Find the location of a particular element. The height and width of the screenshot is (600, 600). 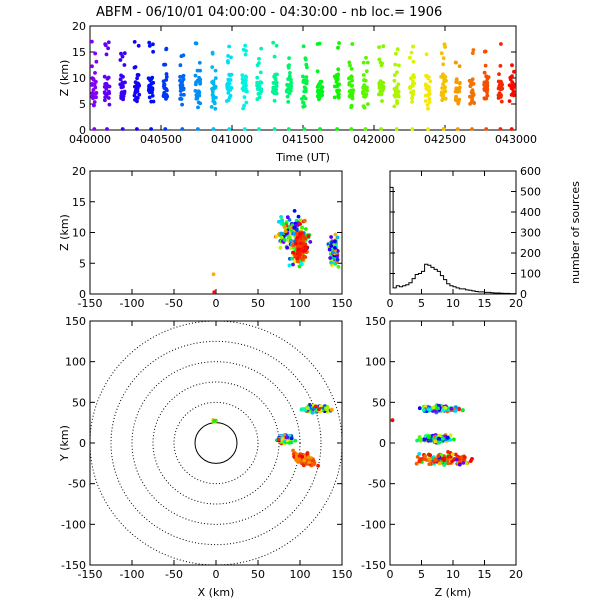

x-z-xtick-0: -150 is located at coordinates (90, 303).